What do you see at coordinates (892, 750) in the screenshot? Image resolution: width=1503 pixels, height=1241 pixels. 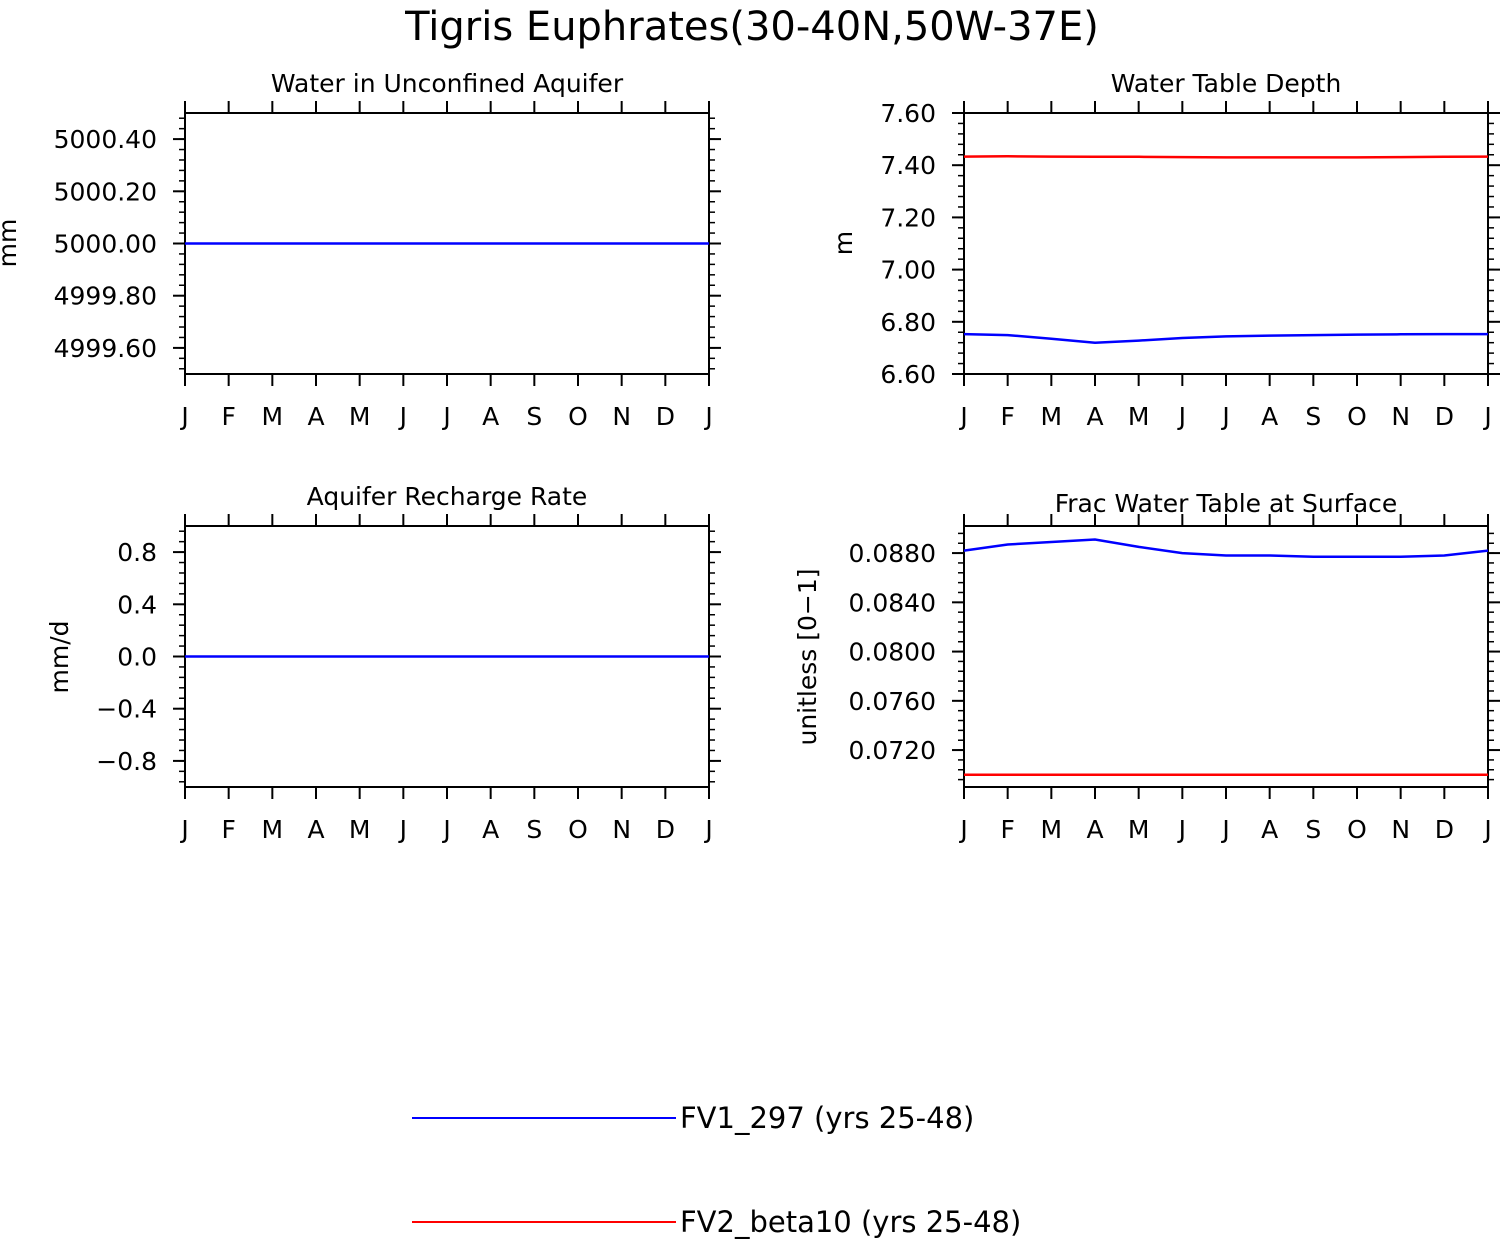 I see `y-tick-label: 0.0720` at bounding box center [892, 750].